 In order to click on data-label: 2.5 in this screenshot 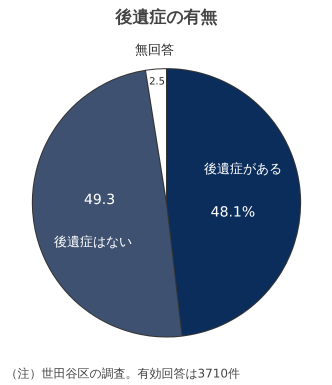, I will do `click(157, 82)`.